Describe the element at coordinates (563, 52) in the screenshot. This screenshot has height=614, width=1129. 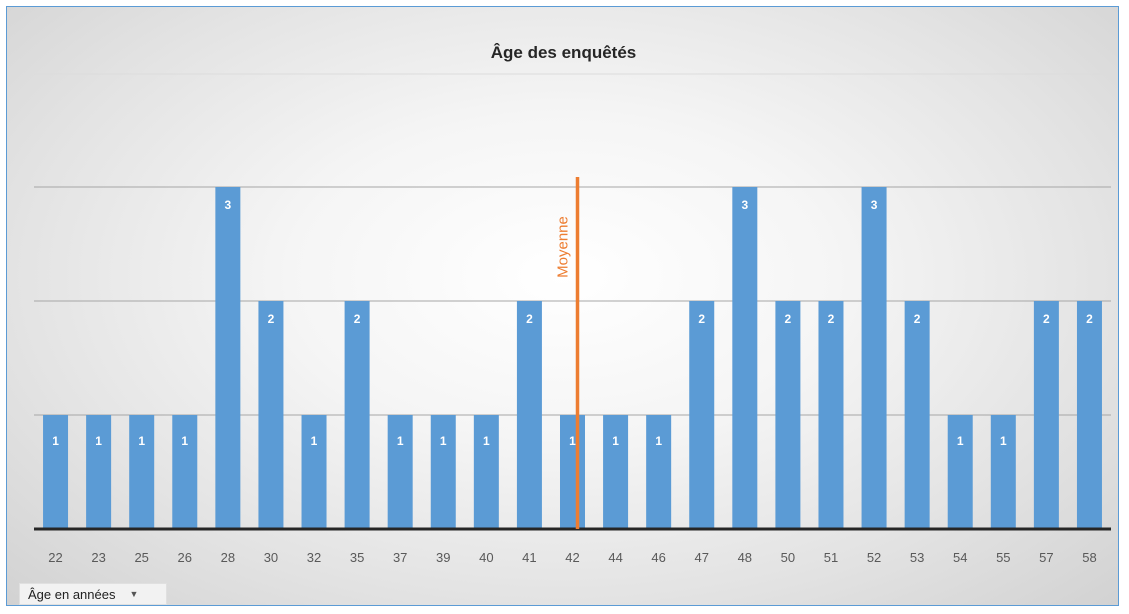
I see `chart-title: Âge des enquêtés` at that location.